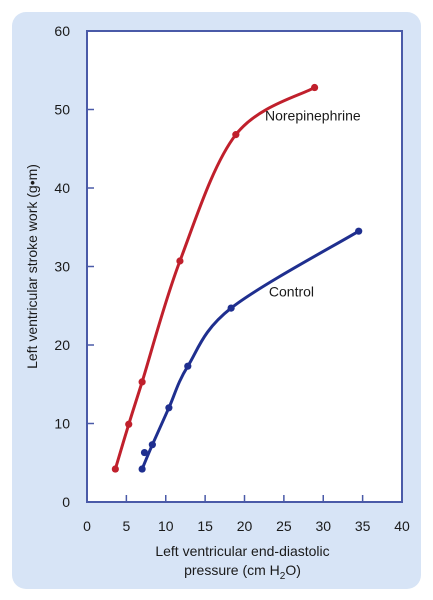 This screenshot has height=600, width=433. What do you see at coordinates (363, 526) in the screenshot?
I see `x-tick-label: 35` at bounding box center [363, 526].